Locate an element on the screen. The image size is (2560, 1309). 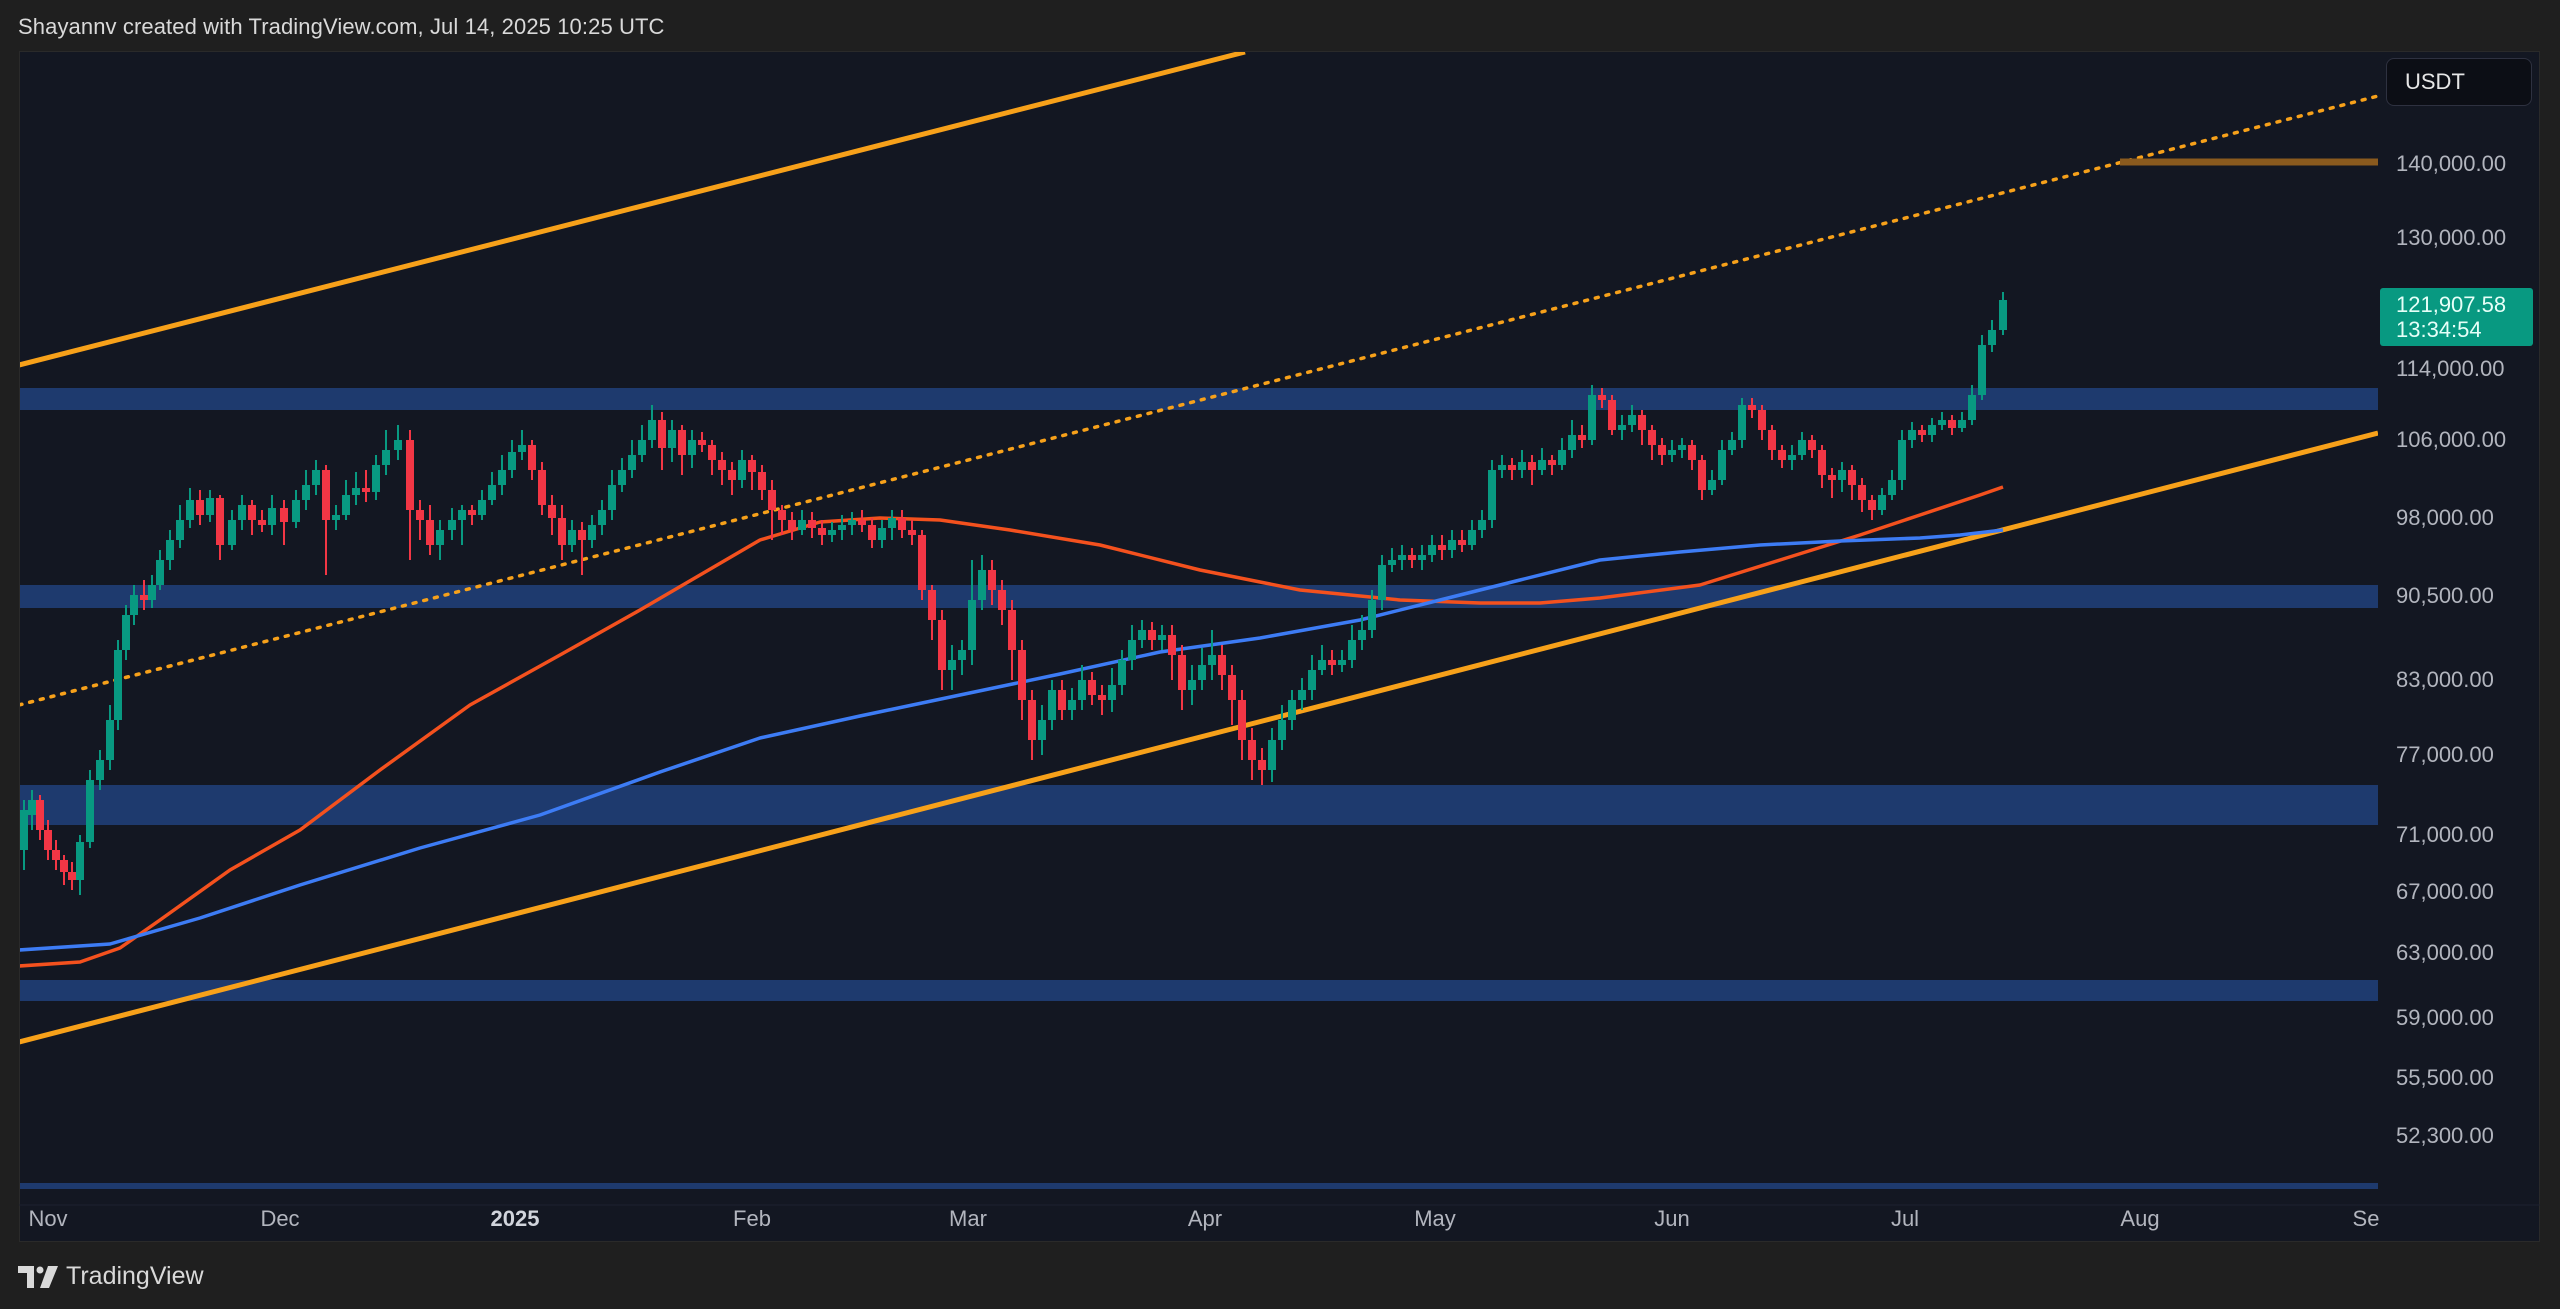
price-tick-label: 71,000.00 is located at coordinates (2445, 834).